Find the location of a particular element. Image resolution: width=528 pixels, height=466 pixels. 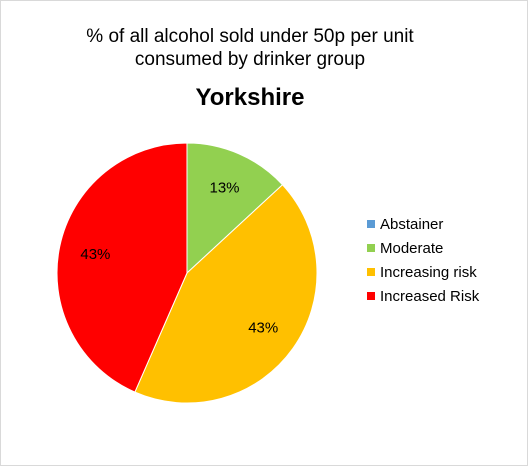

legend-item-increasing-risk: Increasing risk is located at coordinates (423, 272).